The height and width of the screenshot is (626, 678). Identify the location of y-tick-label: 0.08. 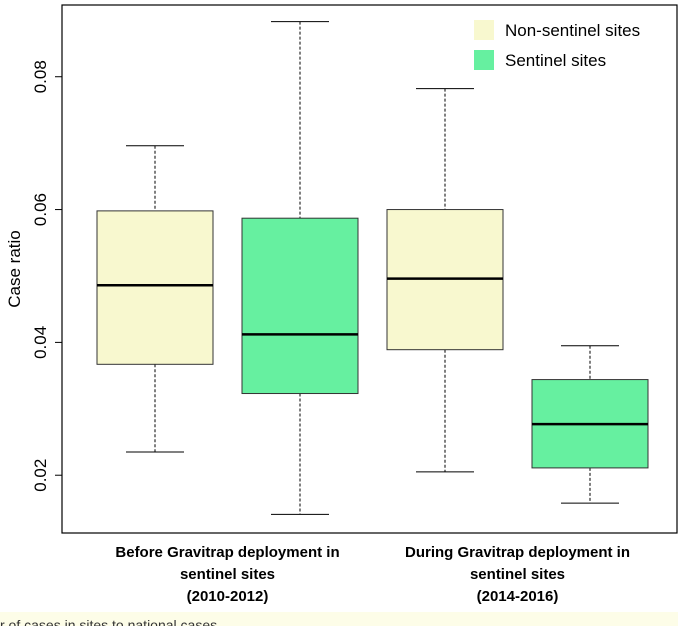
(40, 76).